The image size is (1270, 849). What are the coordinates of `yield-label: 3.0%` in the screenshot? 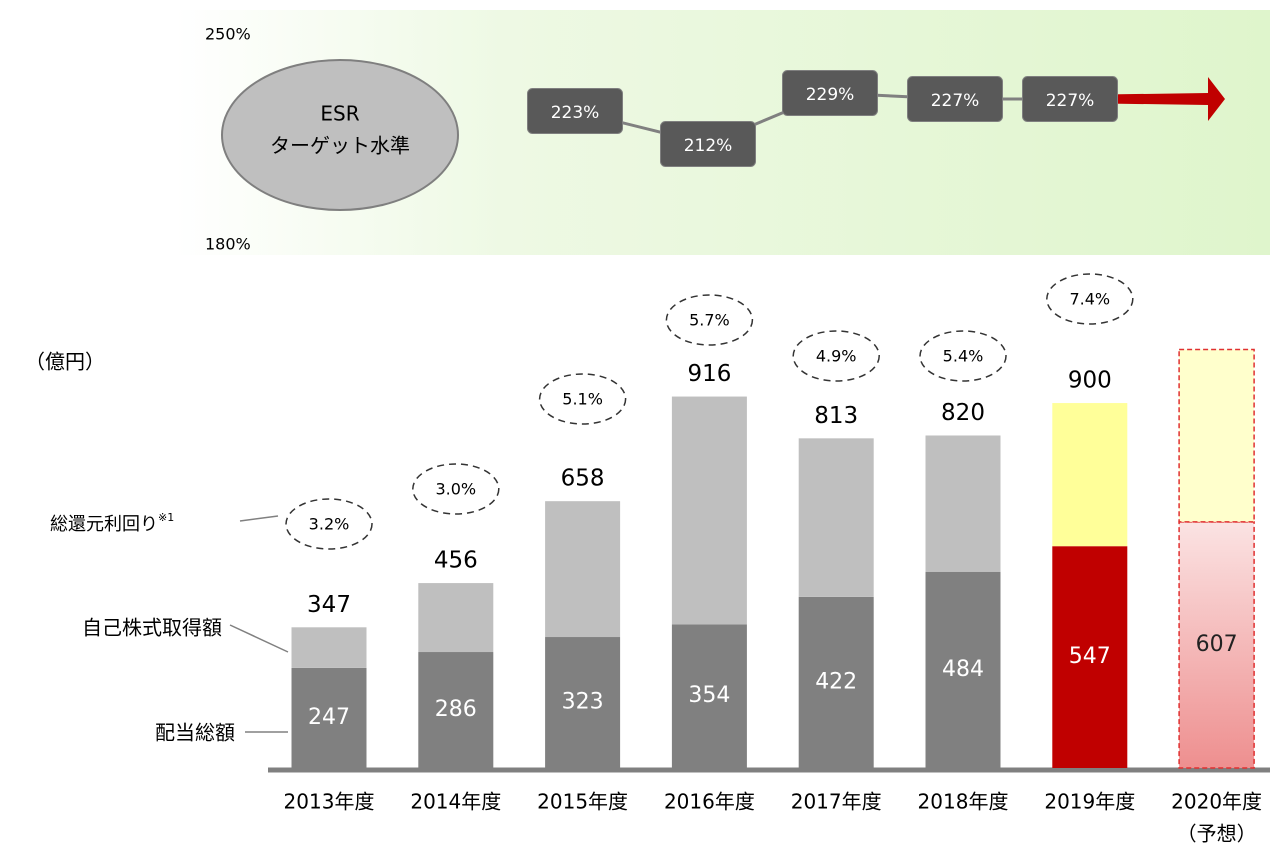 It's located at (455, 489).